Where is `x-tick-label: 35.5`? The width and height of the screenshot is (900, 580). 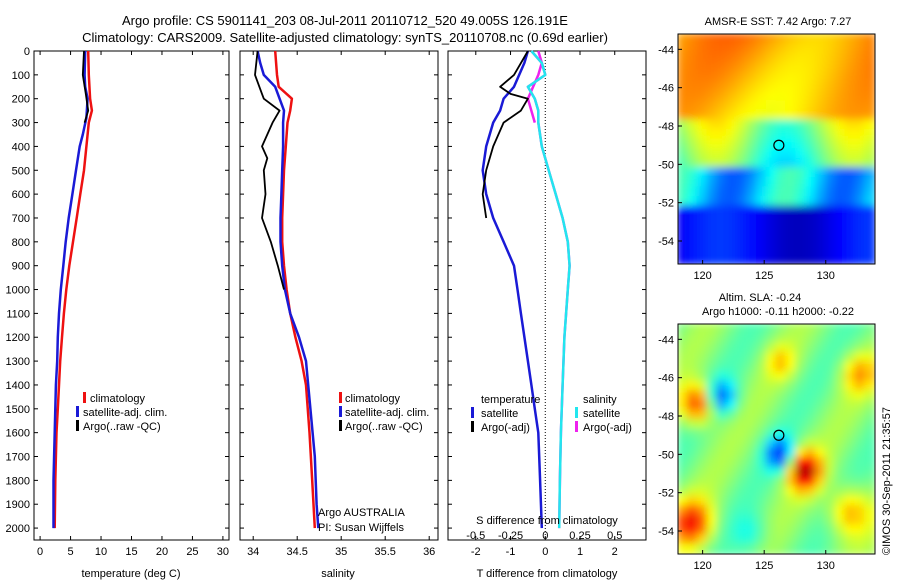
x-tick-label: 35.5 is located at coordinates (384, 552).